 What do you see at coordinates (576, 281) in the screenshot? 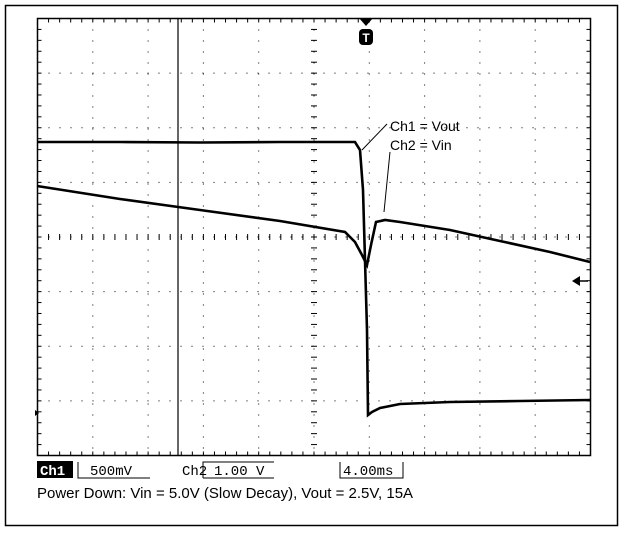
I see `level-arrow` at bounding box center [576, 281].